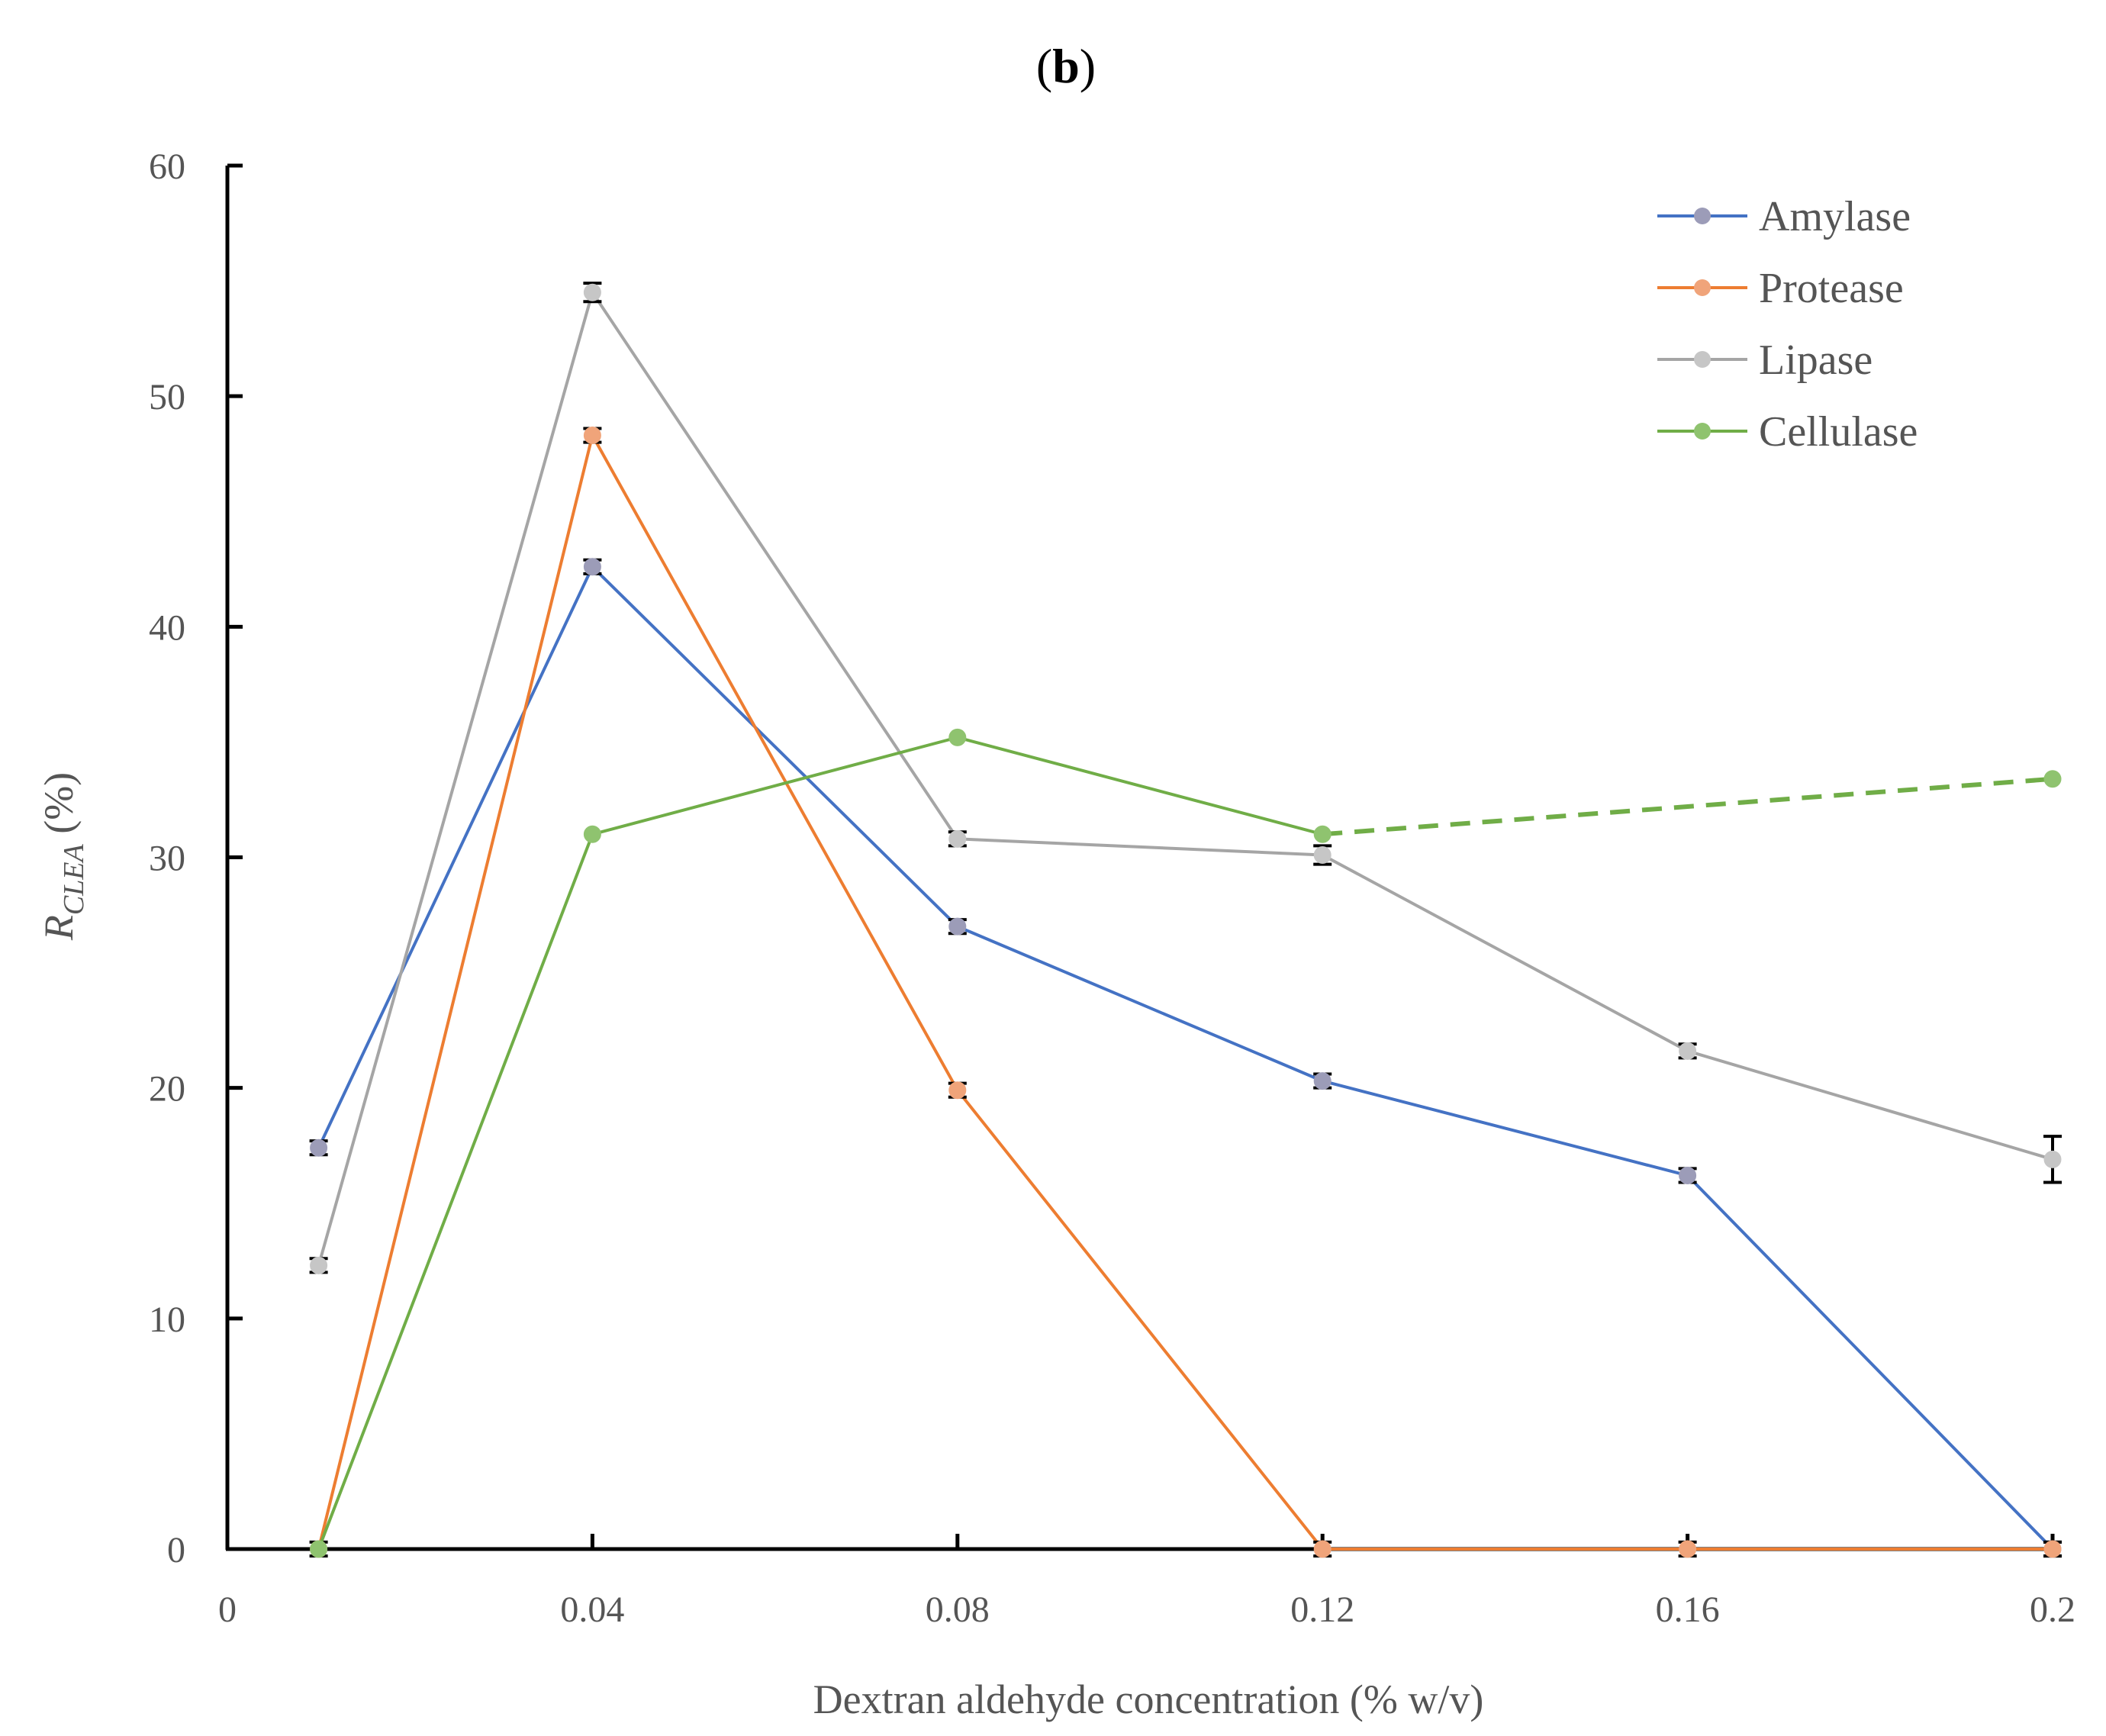 This screenshot has width=2106, height=1736. I want to click on x-tick-label: 0, so click(227, 1610).